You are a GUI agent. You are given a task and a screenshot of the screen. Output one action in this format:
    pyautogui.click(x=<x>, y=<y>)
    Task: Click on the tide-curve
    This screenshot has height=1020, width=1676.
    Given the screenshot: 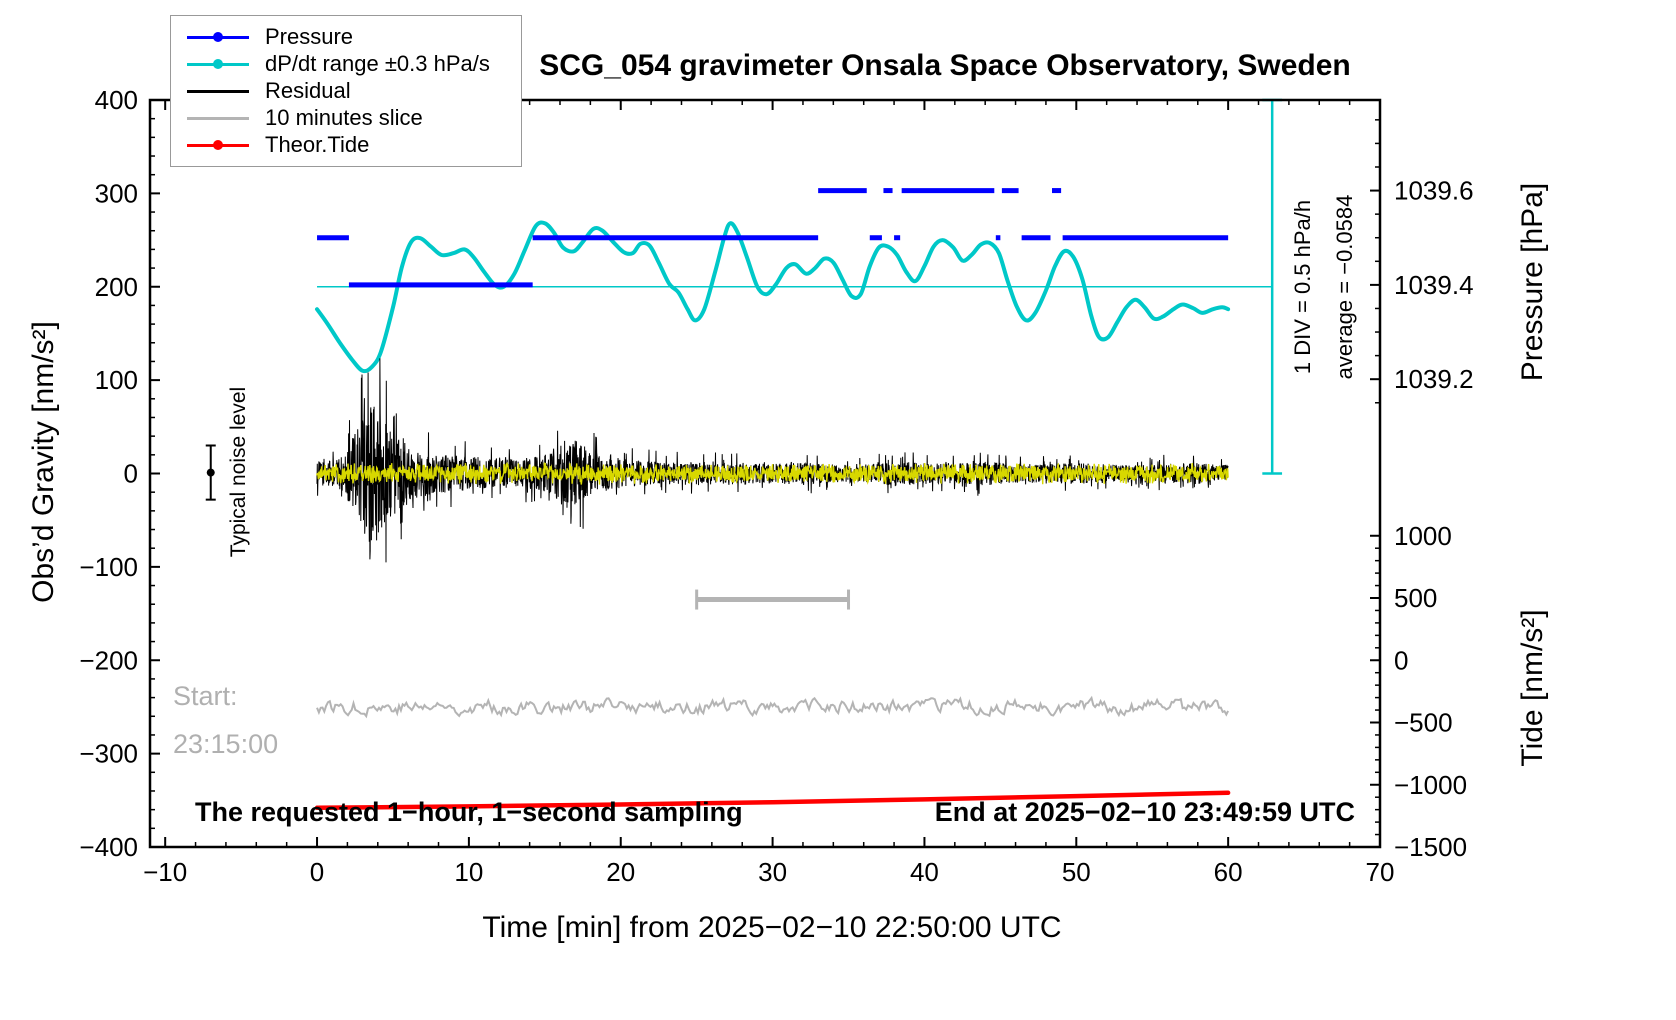 What is the action you would take?
    pyautogui.click(x=772, y=800)
    